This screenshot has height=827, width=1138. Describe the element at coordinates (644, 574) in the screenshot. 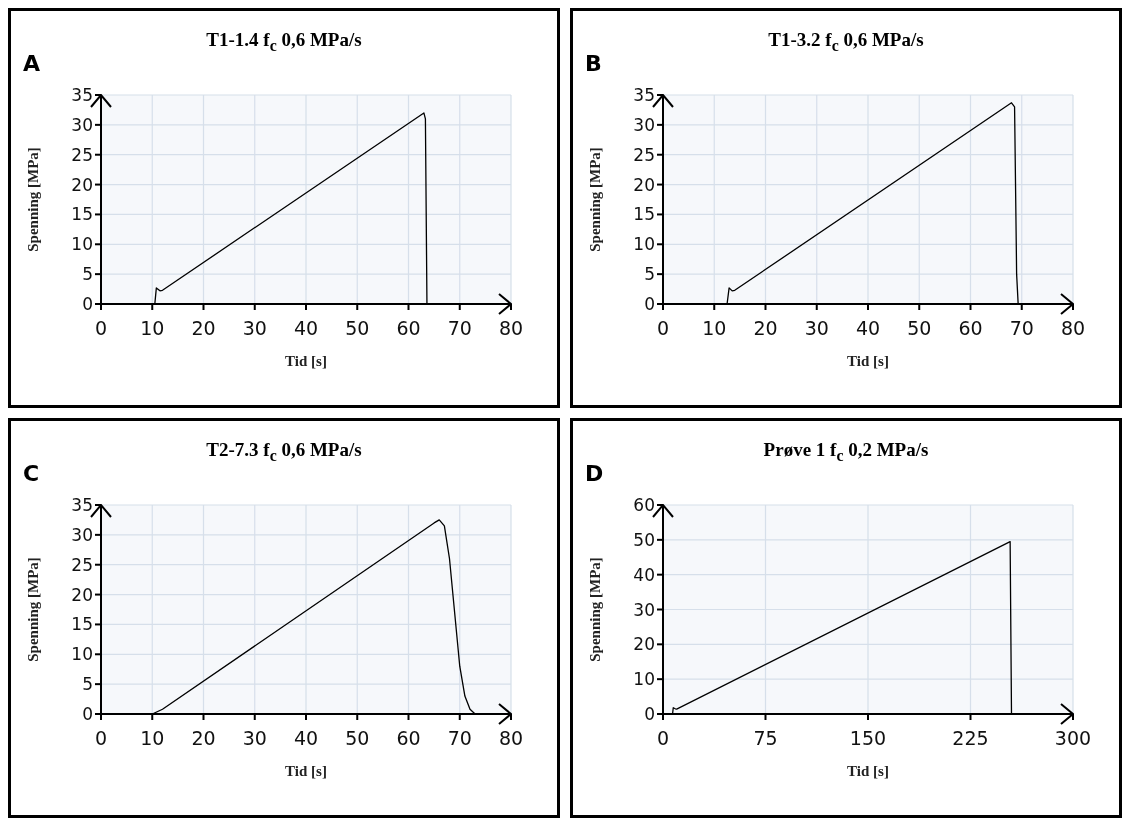

I see `y-tick-label: 40` at that location.